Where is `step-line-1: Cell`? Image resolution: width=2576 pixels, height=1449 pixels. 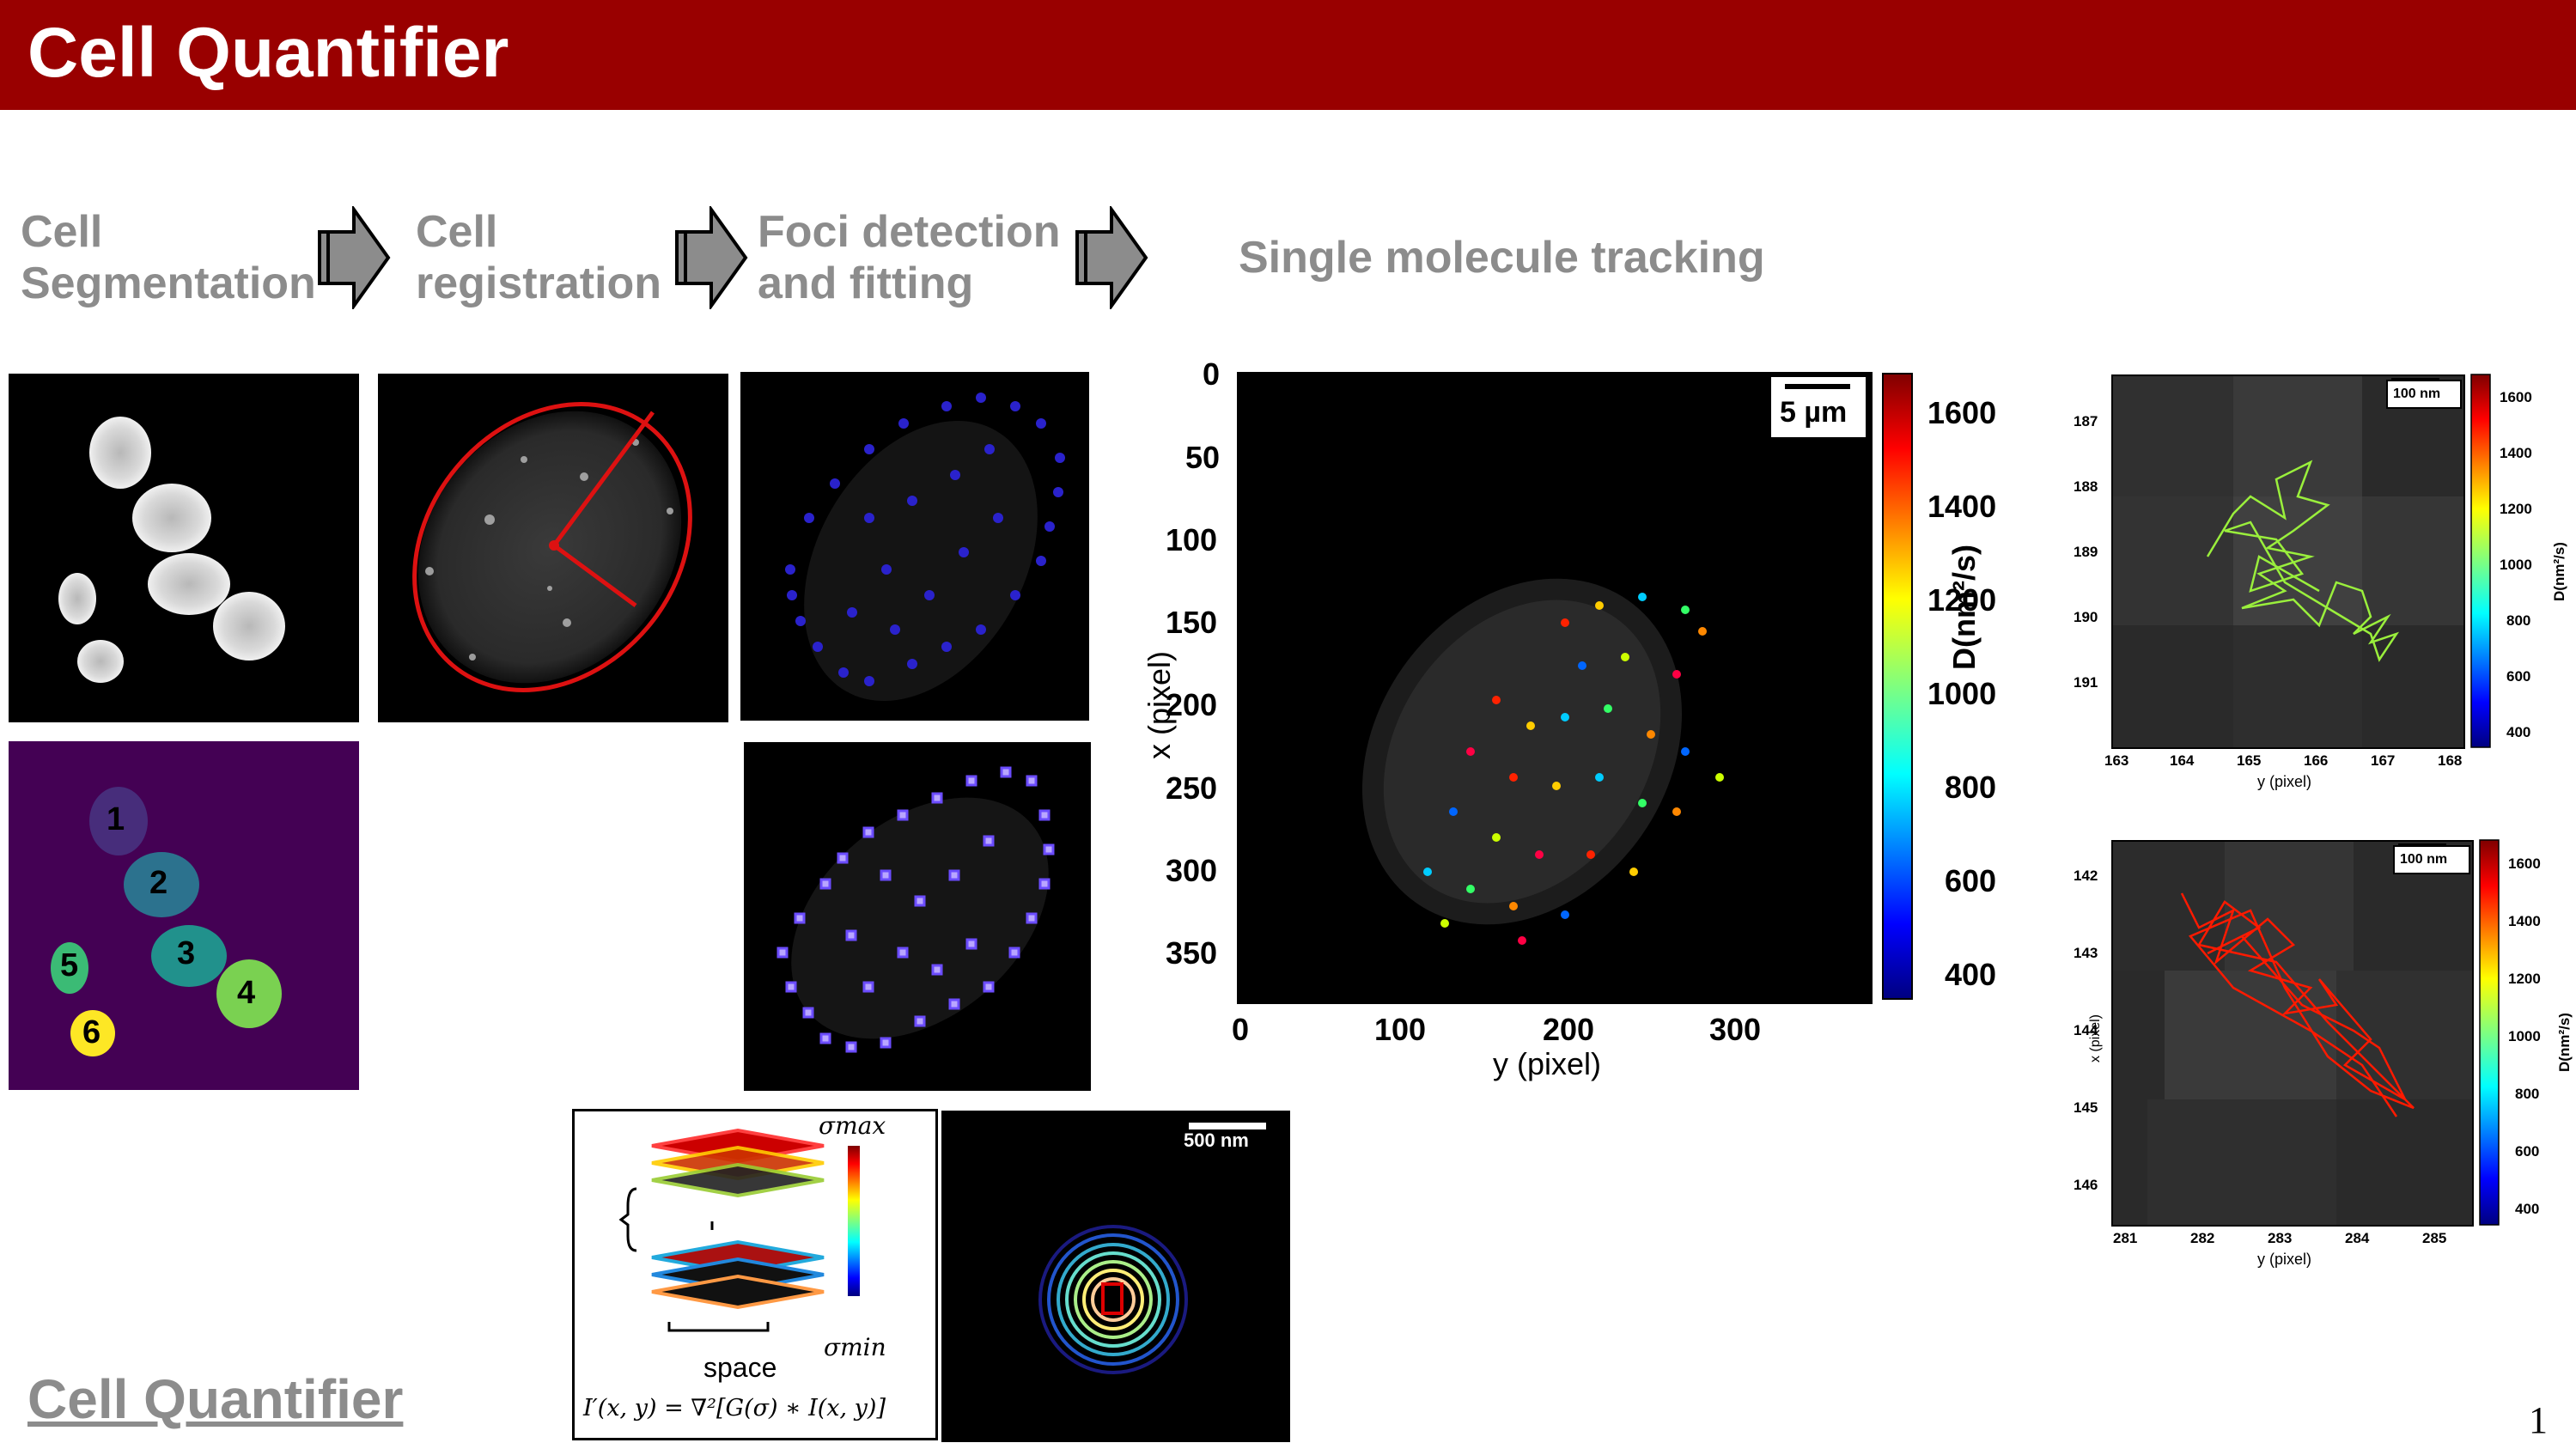 step-line-1: Cell is located at coordinates (62, 232).